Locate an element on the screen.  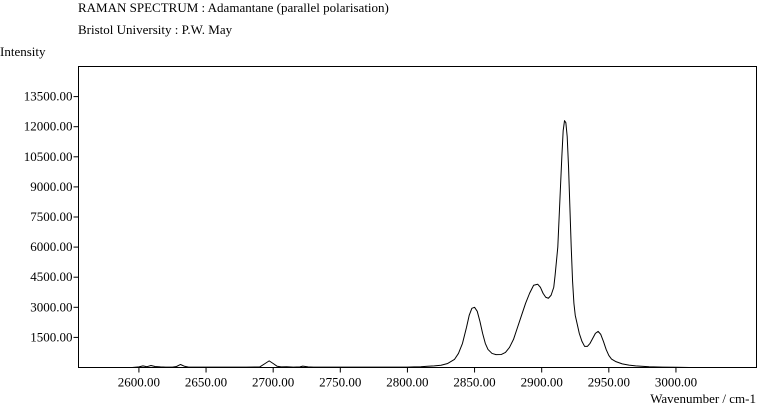
chart-subtitle: Bristol University : P.W. May is located at coordinates (155, 29).